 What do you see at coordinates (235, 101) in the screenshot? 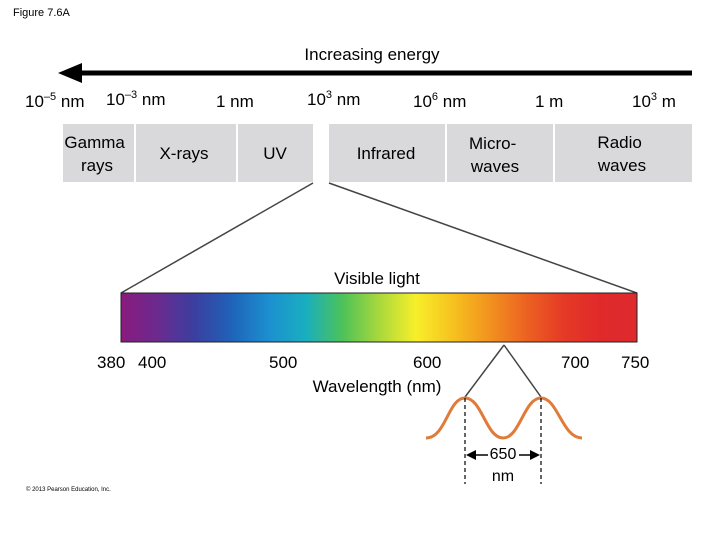
I see `scale-tick-label: 1 nm` at bounding box center [235, 101].